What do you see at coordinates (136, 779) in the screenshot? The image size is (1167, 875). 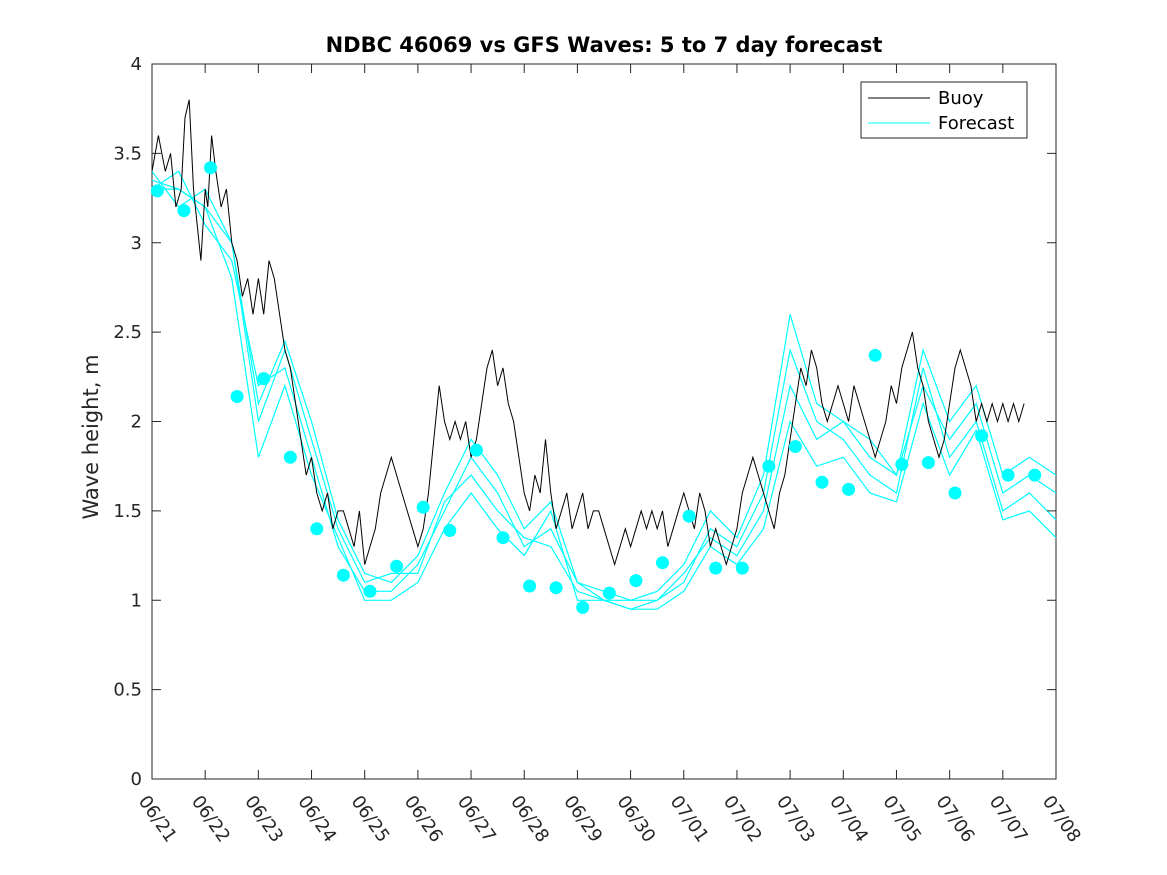 I see `y-tick-label: 0` at bounding box center [136, 779].